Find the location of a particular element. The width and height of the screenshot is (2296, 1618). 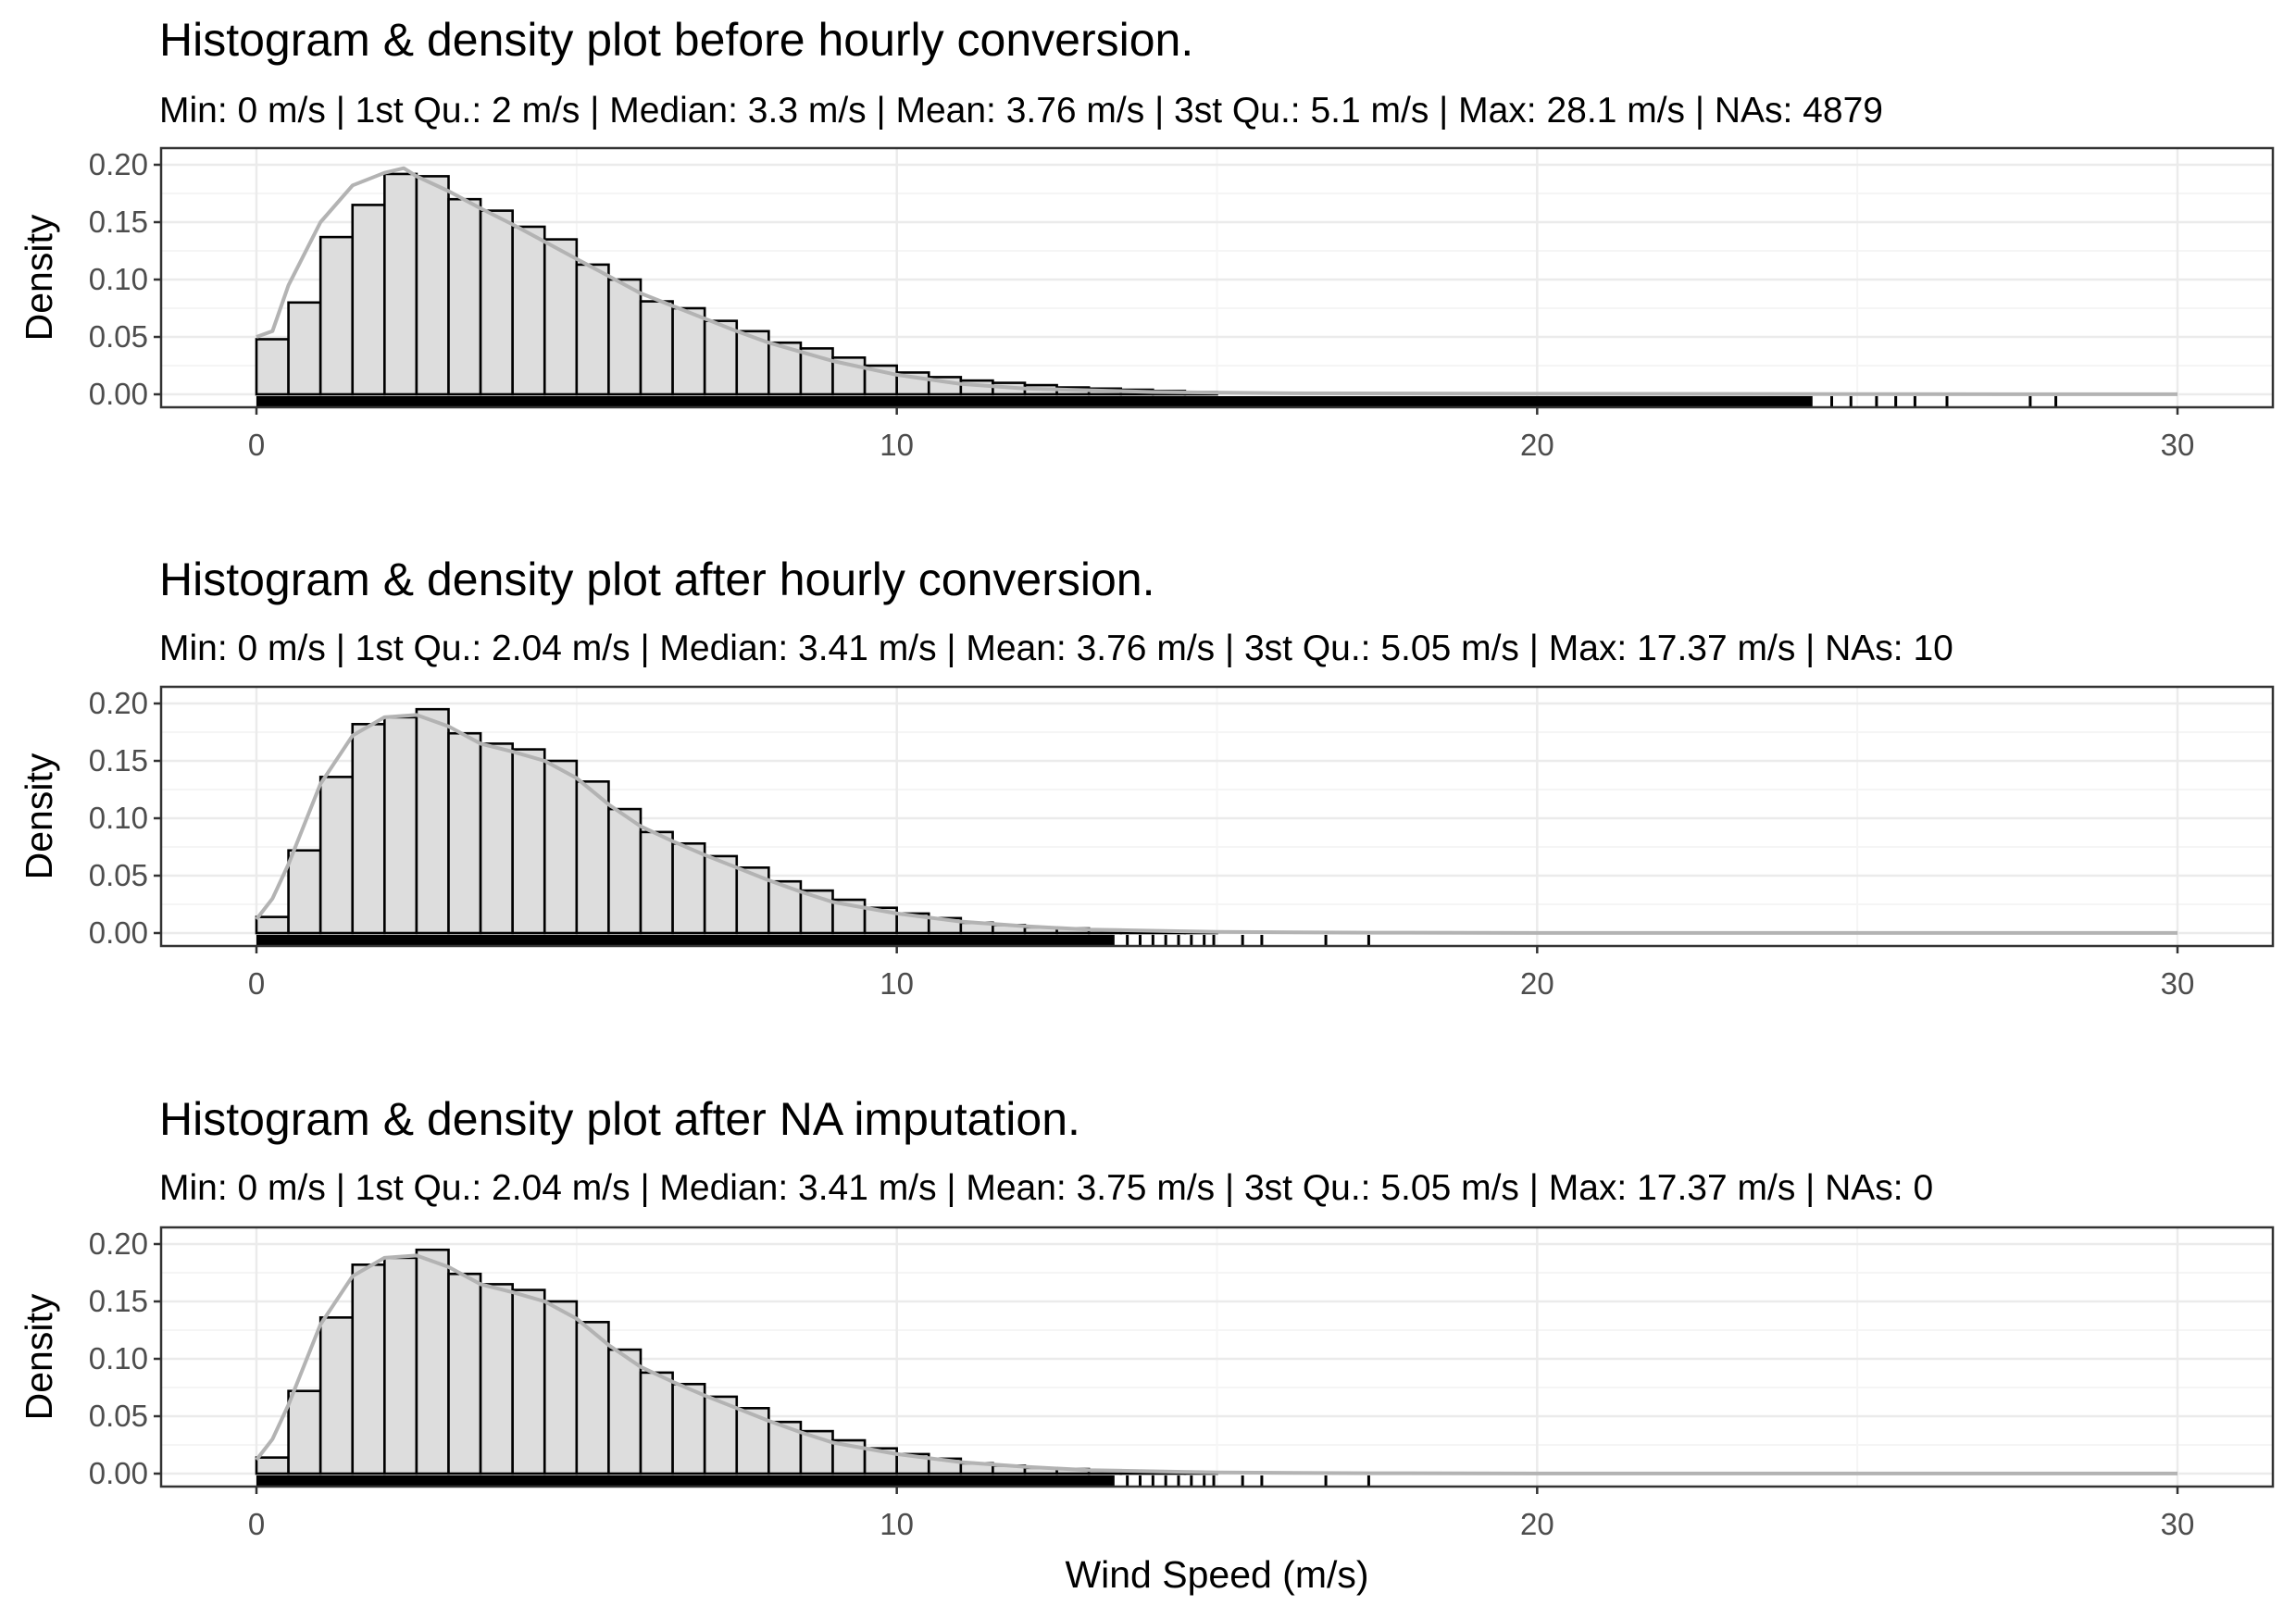

y-axis-label: Density is located at coordinates (39, 816).